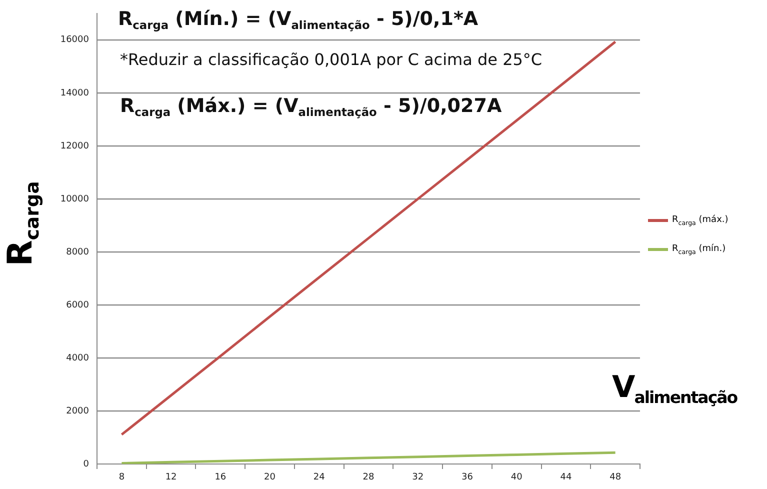  I want to click on x-tick-label: 12, so click(171, 477).